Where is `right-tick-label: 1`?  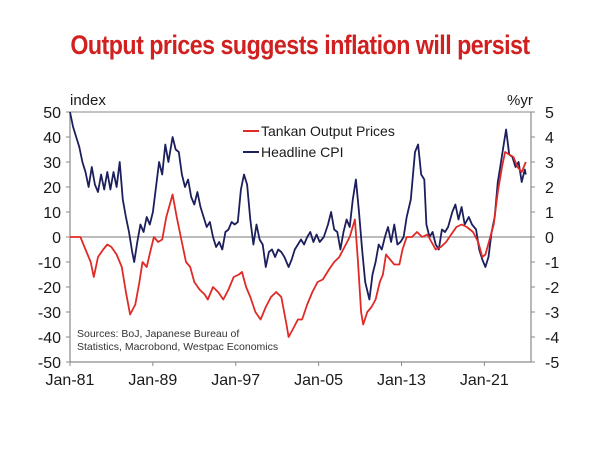
right-tick-label: 1 is located at coordinates (549, 213).